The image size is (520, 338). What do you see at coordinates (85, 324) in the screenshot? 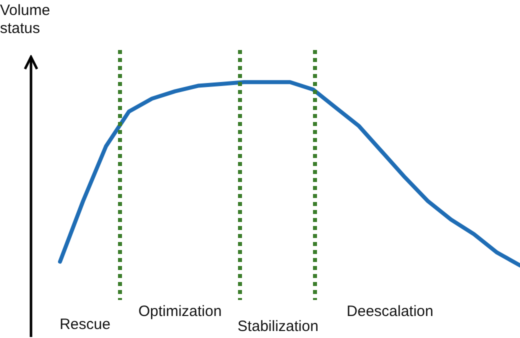
I see `text: Rescue` at bounding box center [85, 324].